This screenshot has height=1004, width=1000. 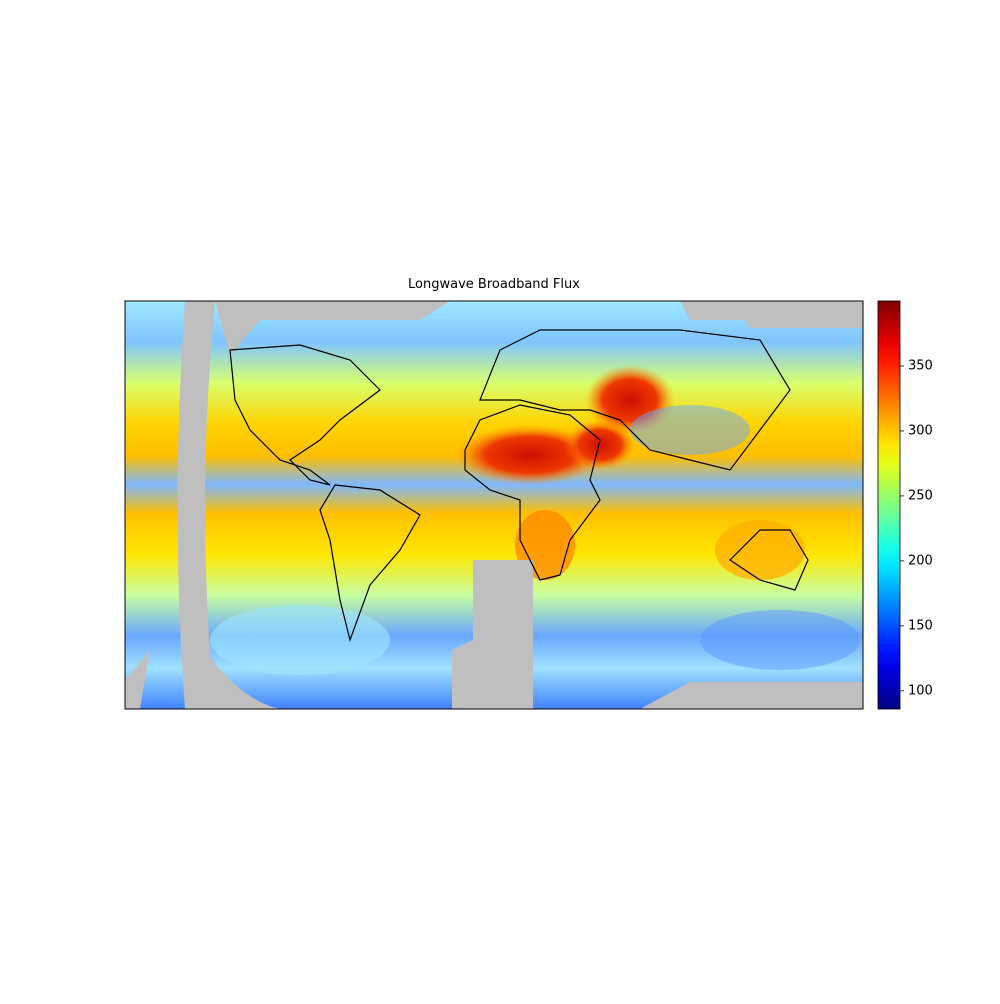 I want to click on colorbar-tick-label: 150, so click(x=920, y=625).